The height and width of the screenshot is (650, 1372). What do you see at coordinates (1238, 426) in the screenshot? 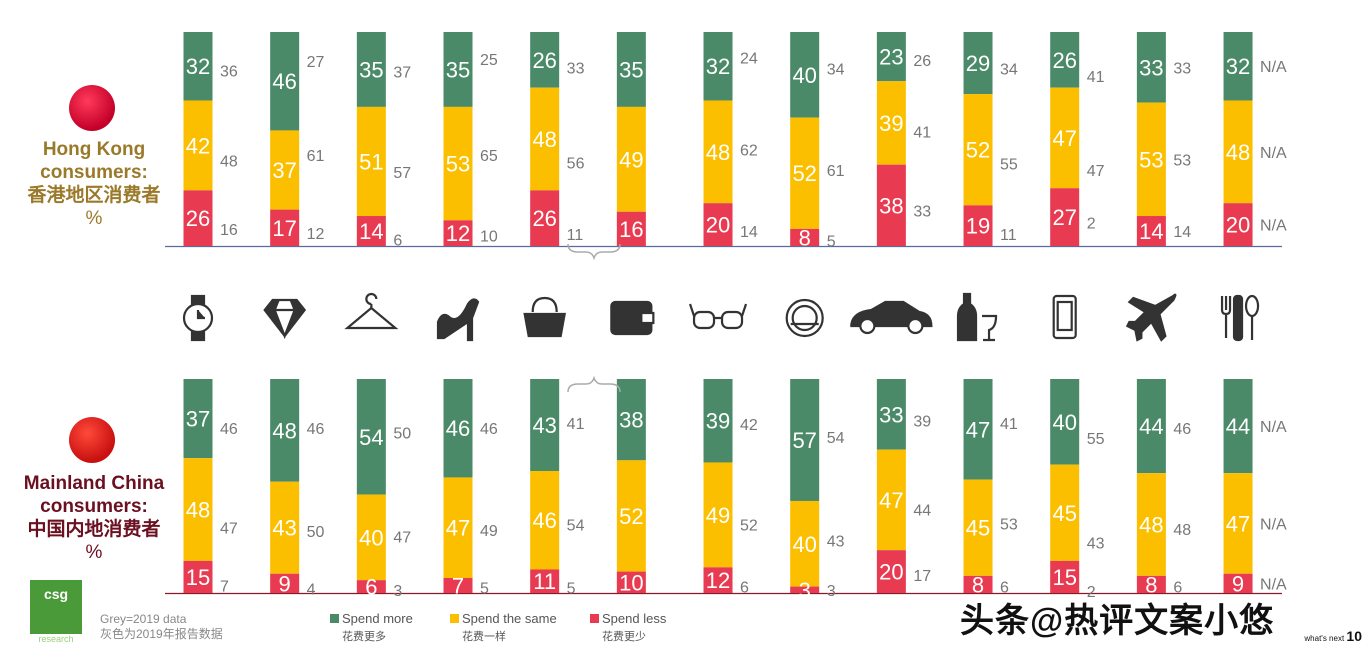
I see `data-label: 44` at bounding box center [1238, 426].